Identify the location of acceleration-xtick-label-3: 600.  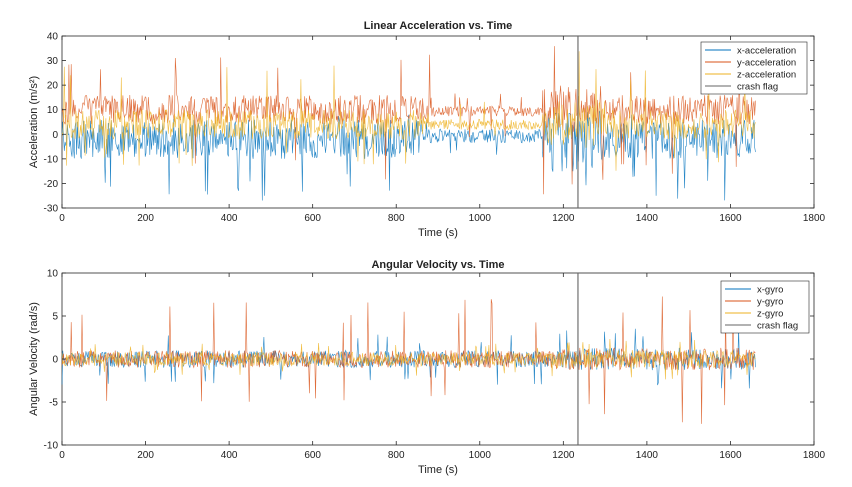
(312, 218).